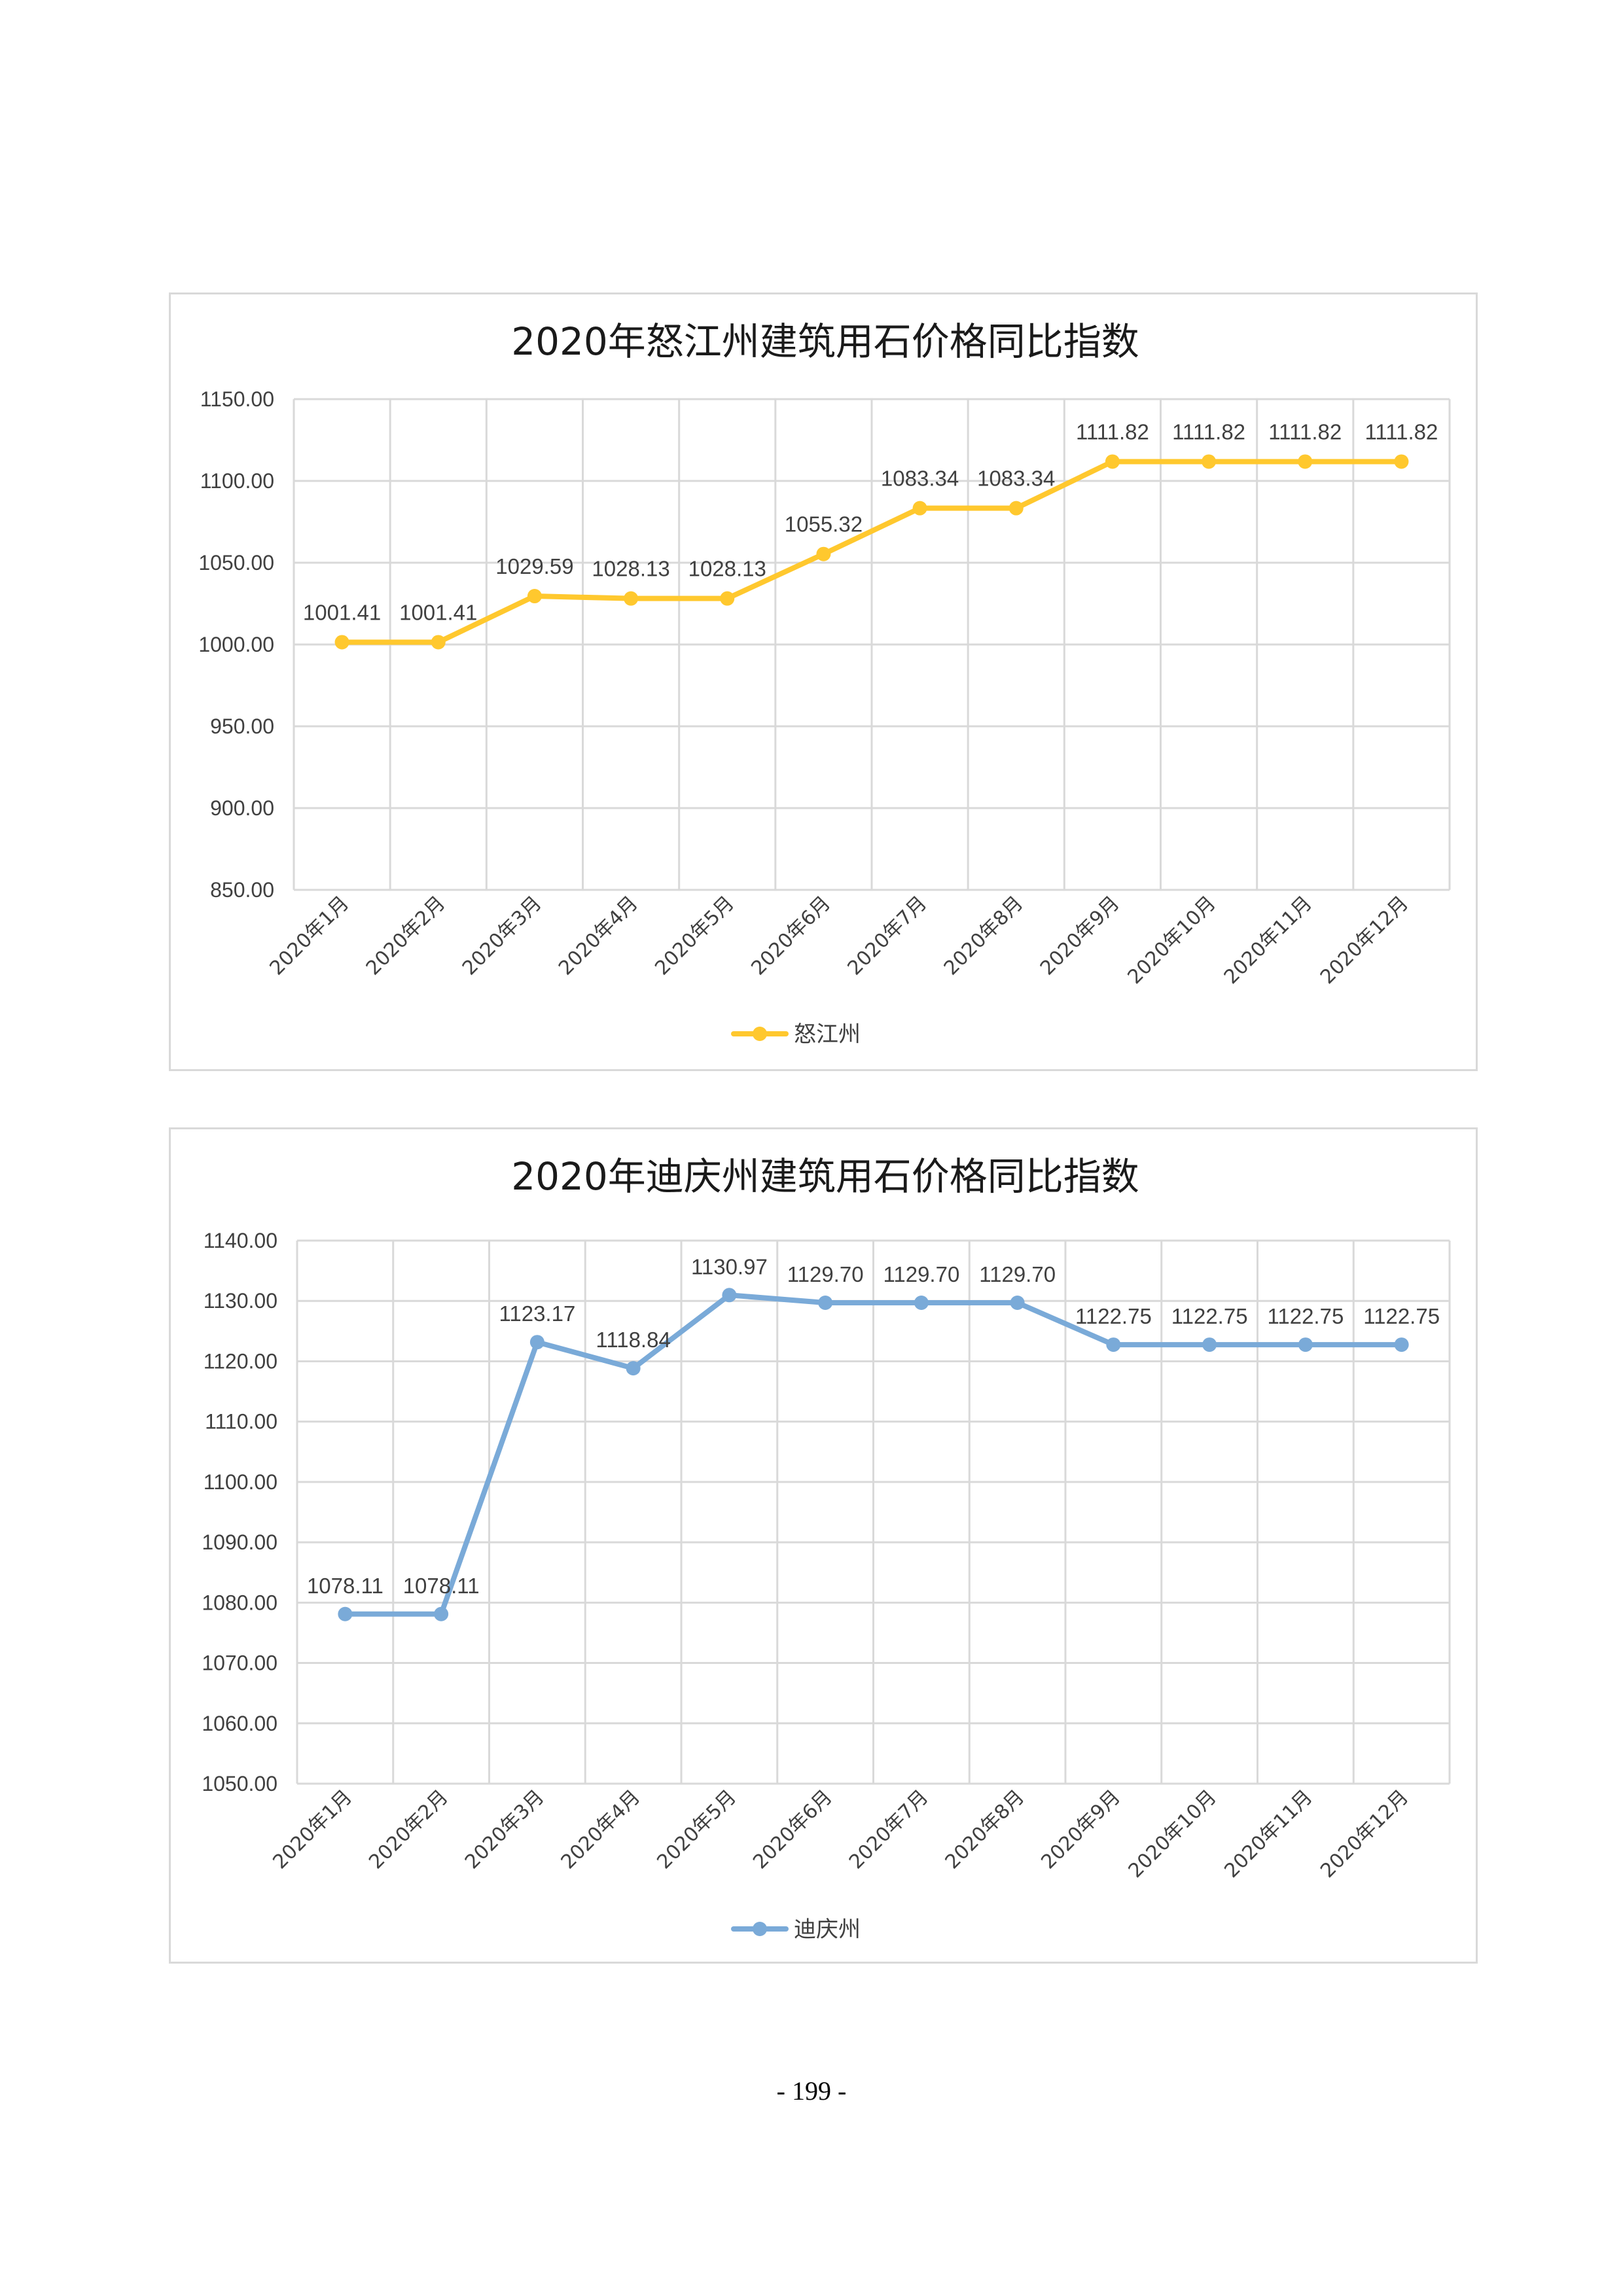  Describe the element at coordinates (730, 1267) in the screenshot. I see `data-label: 1130.97` at that location.